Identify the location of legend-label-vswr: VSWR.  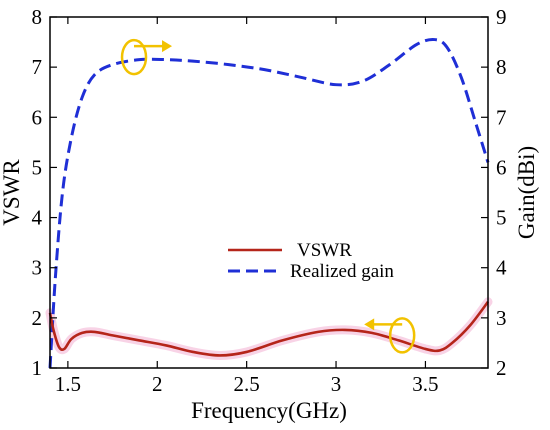
(324, 250).